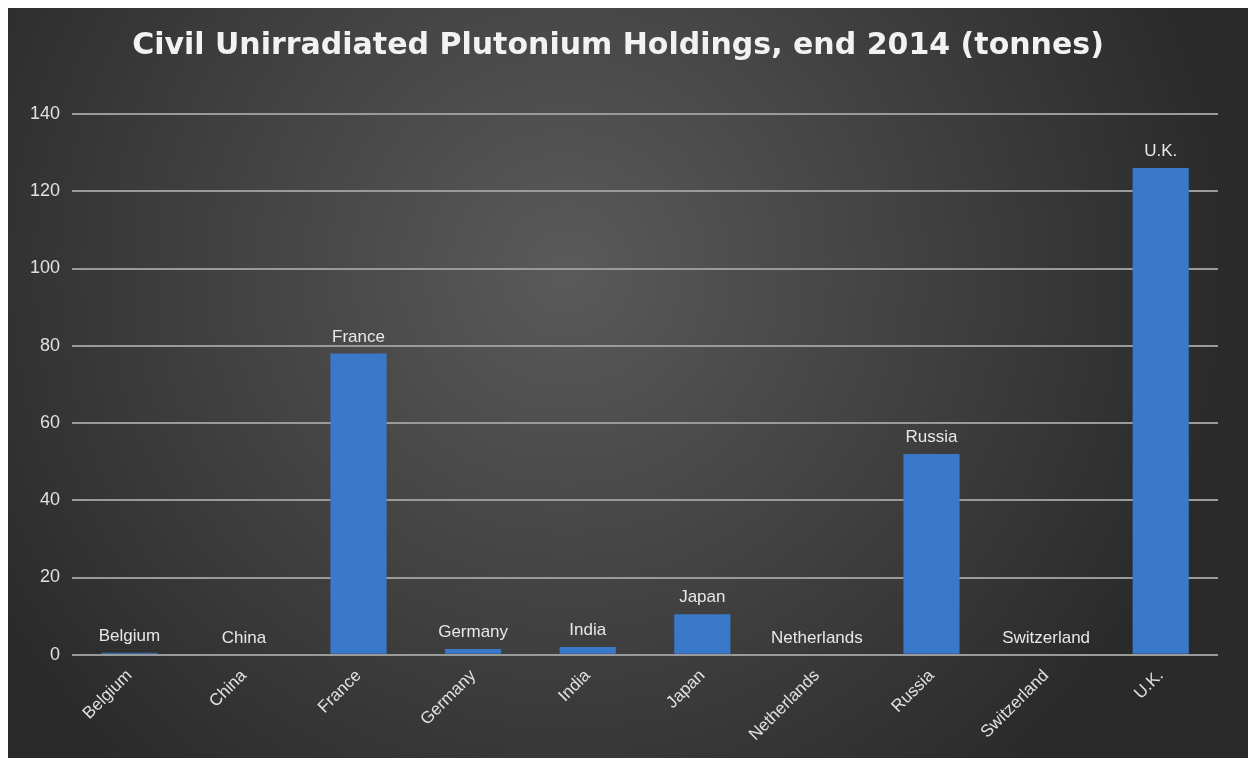 The image size is (1260, 769). What do you see at coordinates (50, 576) in the screenshot?
I see `y-tick-label: 20` at bounding box center [50, 576].